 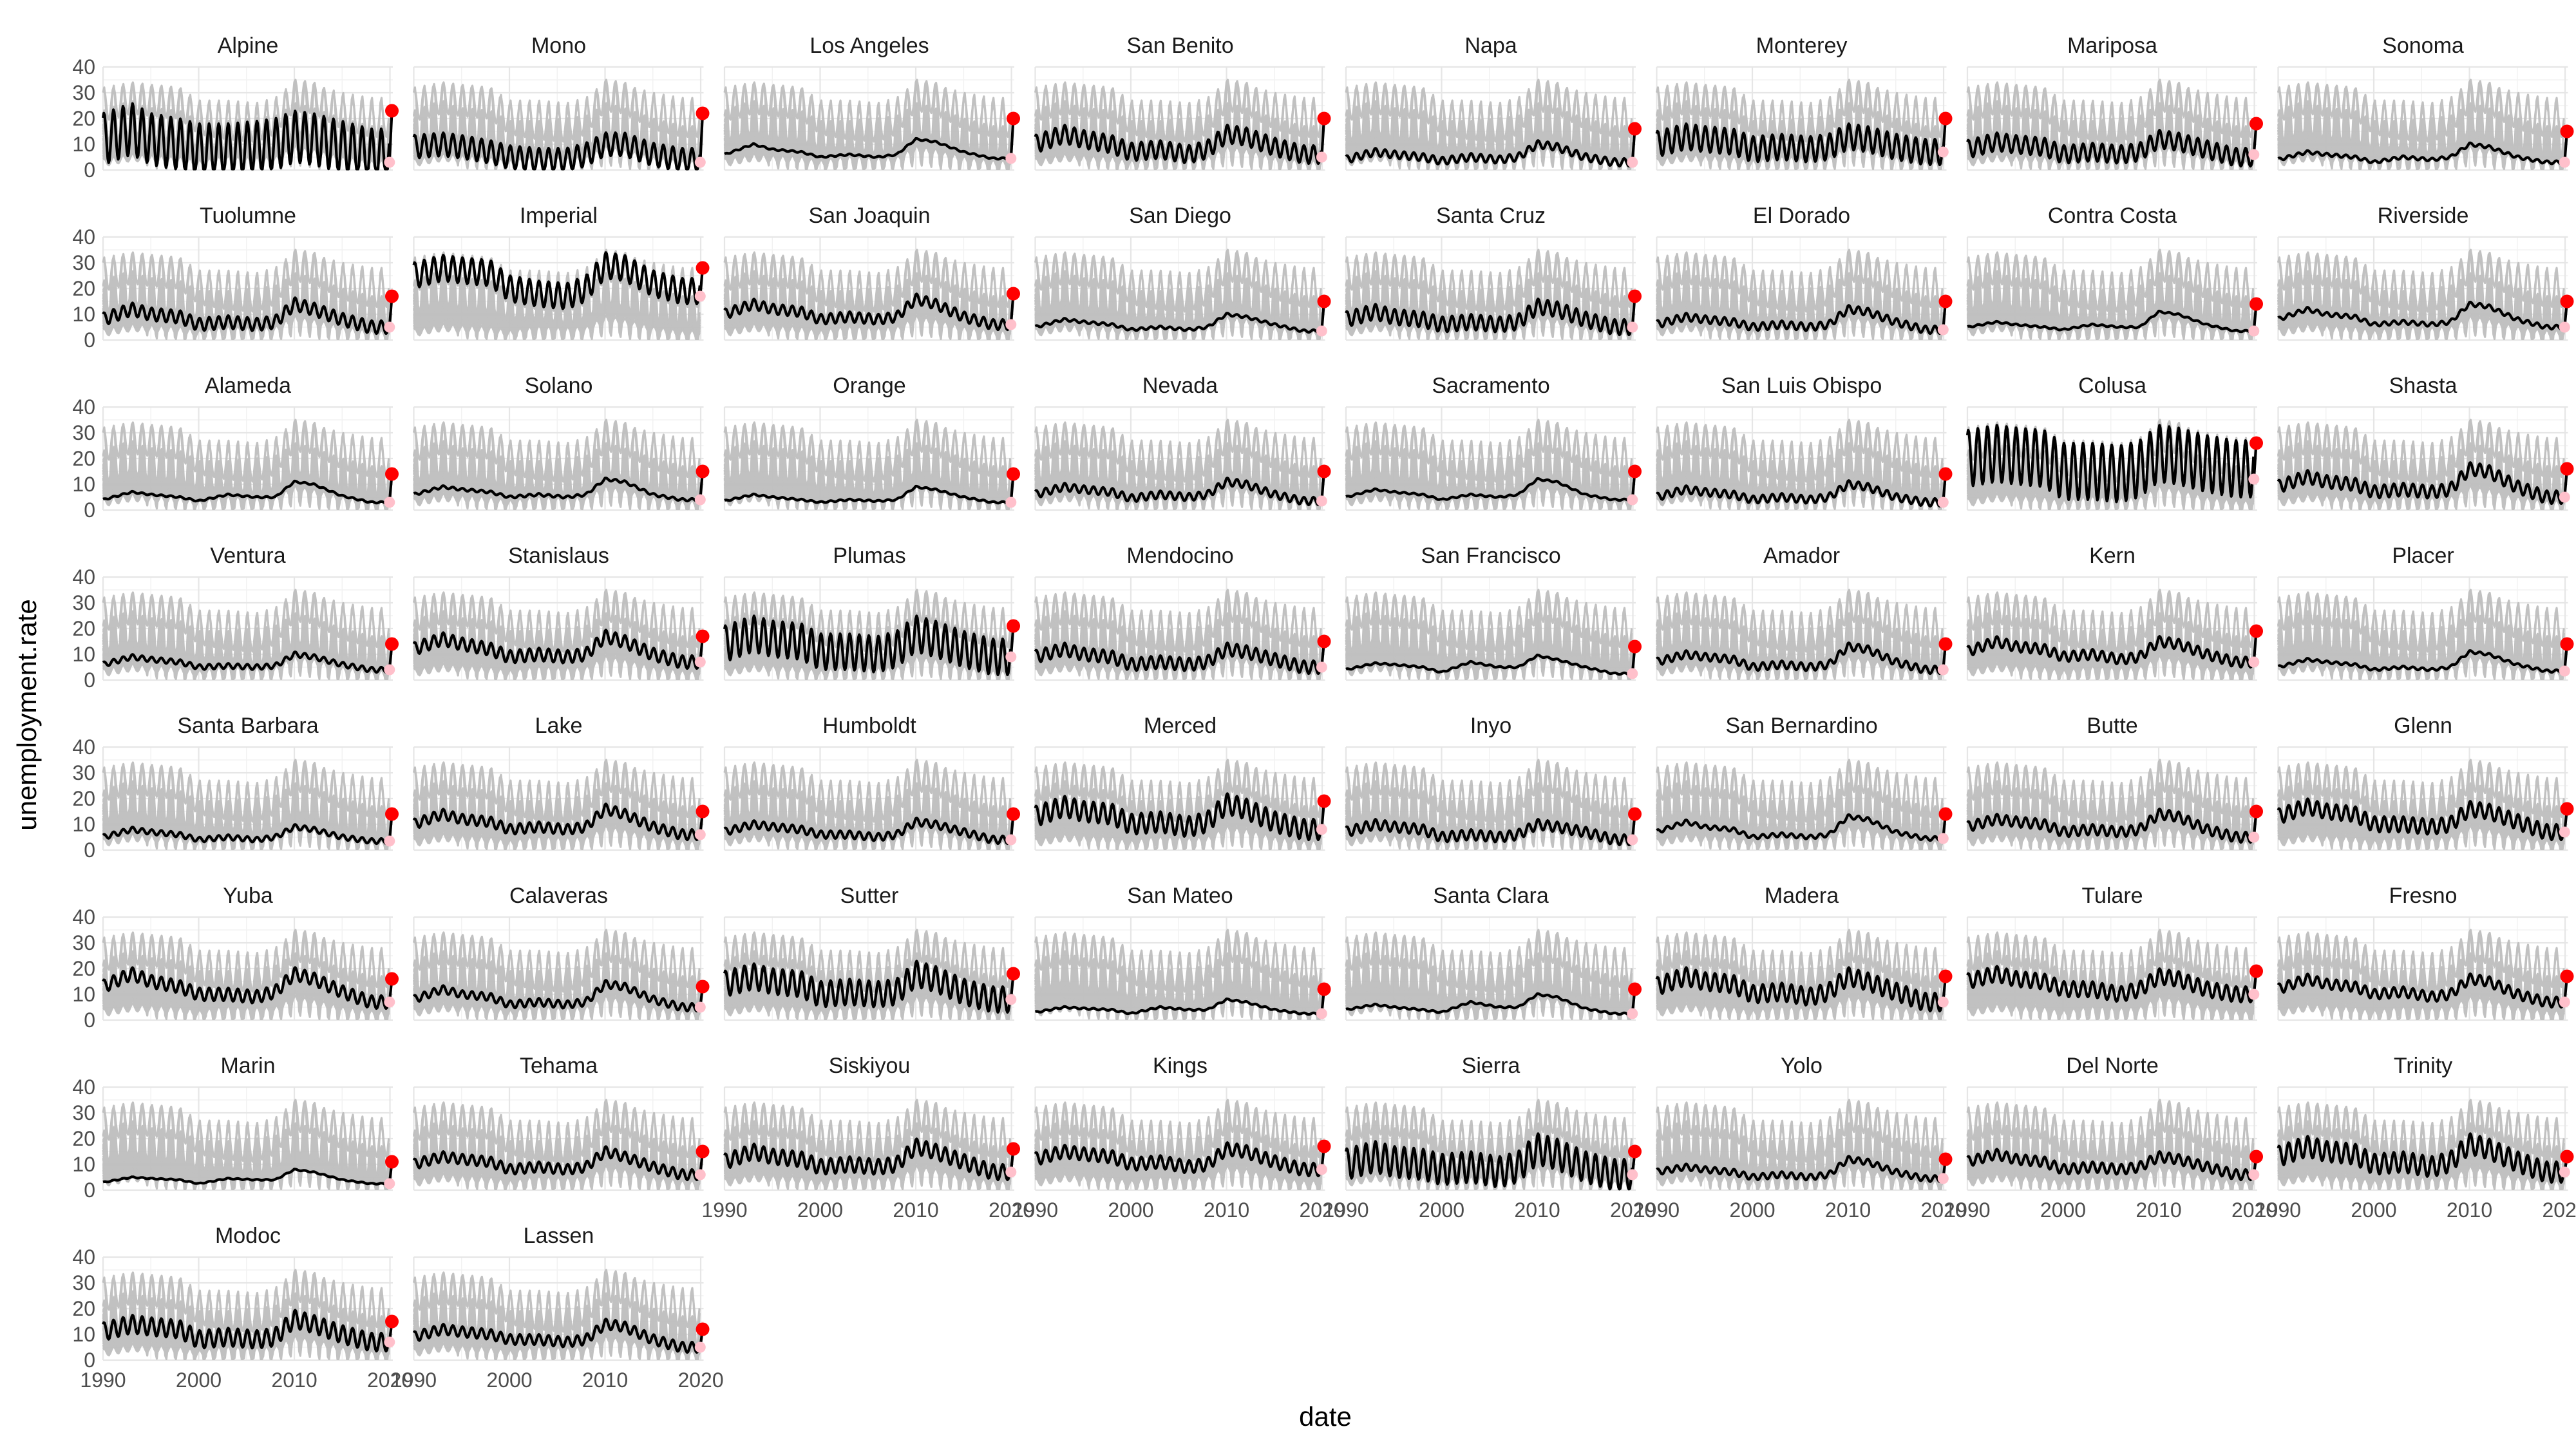 What do you see at coordinates (1491, 216) in the screenshot?
I see `facet-title: Santa Cruz` at bounding box center [1491, 216].